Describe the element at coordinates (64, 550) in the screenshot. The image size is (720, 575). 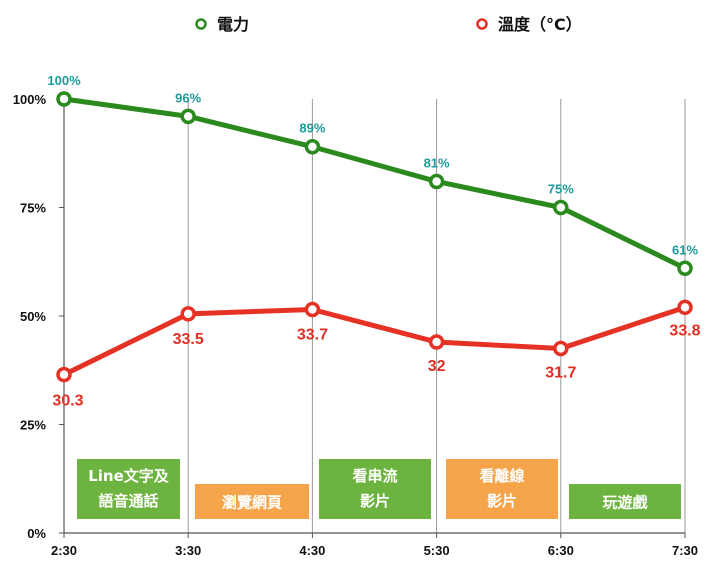
I see `x-tick-label: 2:30` at that location.